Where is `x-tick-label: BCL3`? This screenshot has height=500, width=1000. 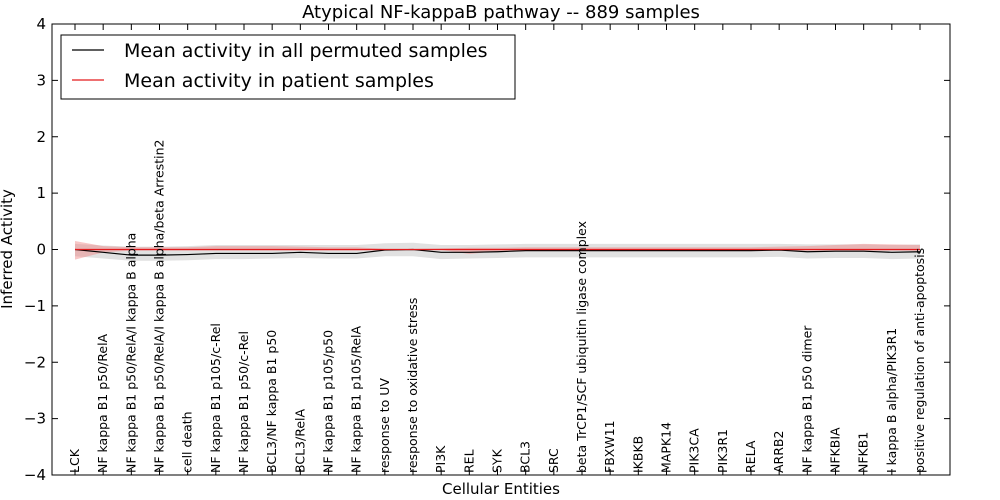 x-tick-label: BCL3 is located at coordinates (525, 457).